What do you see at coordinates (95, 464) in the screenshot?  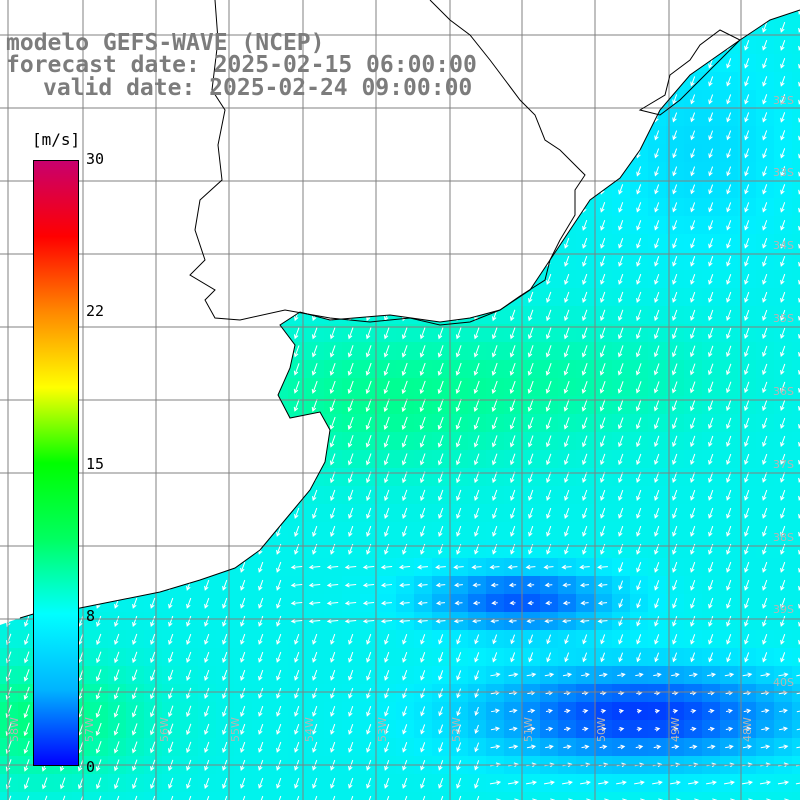 I see `colorbar-tick-15: 15` at bounding box center [95, 464].